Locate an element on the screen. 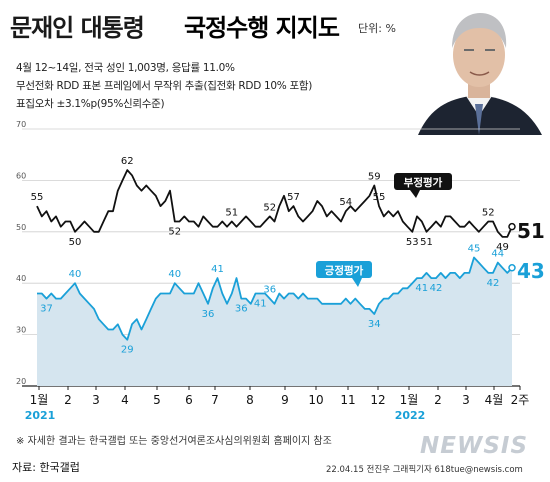  negative-series-badge is located at coordinates (423, 181).